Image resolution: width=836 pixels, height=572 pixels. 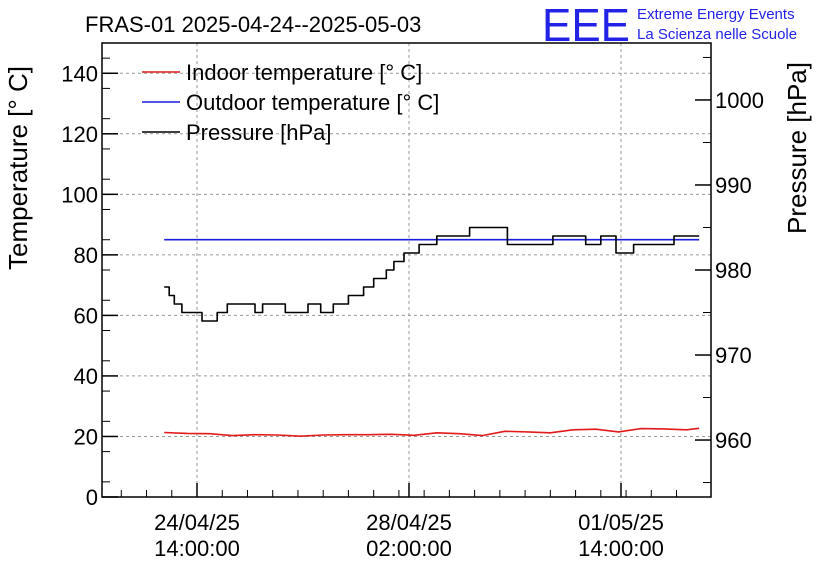 What do you see at coordinates (86, 315) in the screenshot?
I see `y-tick-label: 60` at bounding box center [86, 315].